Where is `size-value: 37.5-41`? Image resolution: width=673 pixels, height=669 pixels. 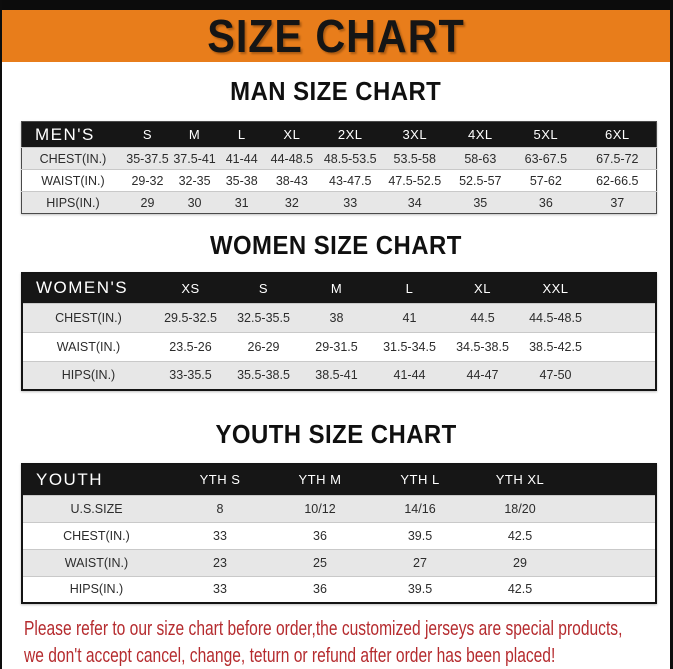 size-value: 37.5-41 is located at coordinates (195, 158).